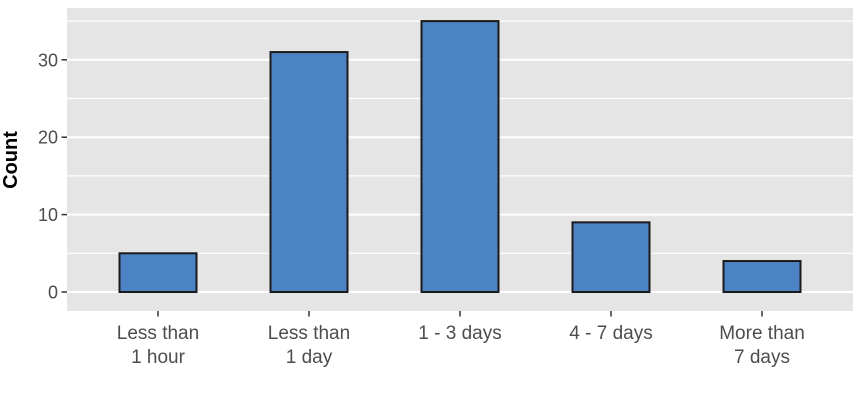 The height and width of the screenshot is (400, 861). Describe the element at coordinates (48, 215) in the screenshot. I see `y-tick-label: 10` at that location.